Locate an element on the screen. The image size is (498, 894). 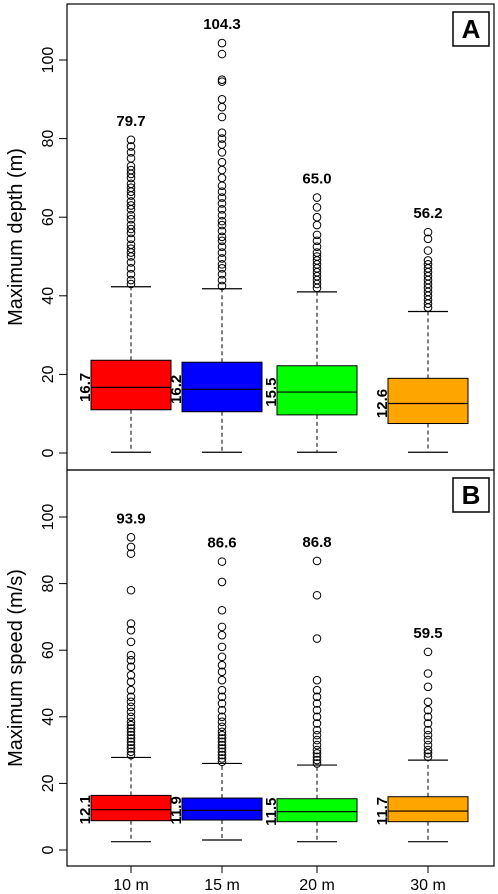
box-10m: 93.9 12.1 is located at coordinates (124, 676).